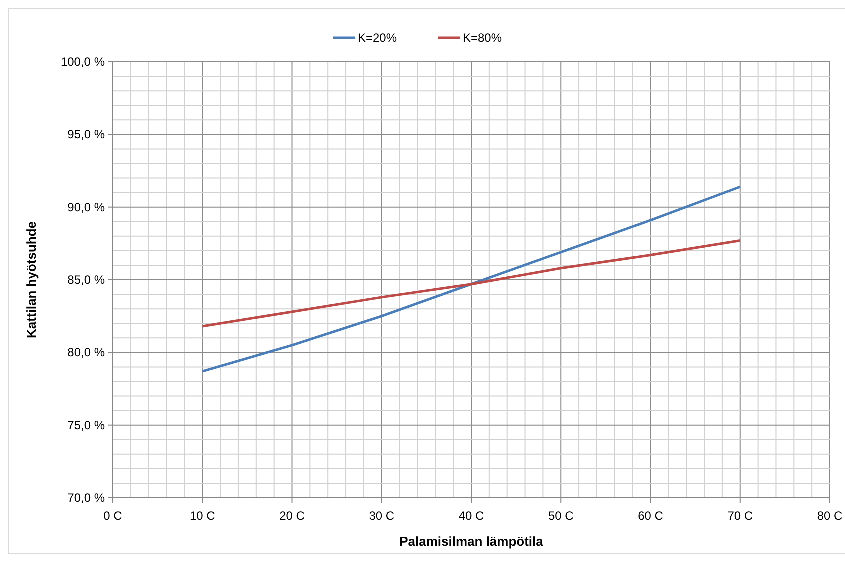  Describe the element at coordinates (471, 284) in the screenshot. I see `line-series` at that location.